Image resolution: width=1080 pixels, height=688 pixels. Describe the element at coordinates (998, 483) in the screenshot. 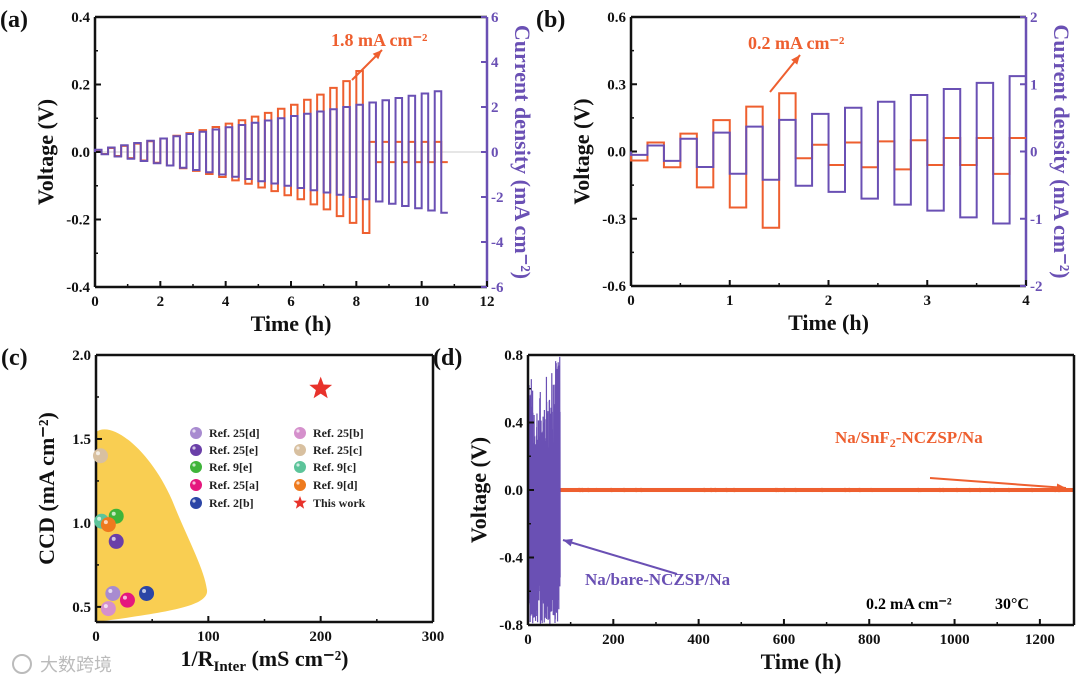

I see `snf2-arrow` at that location.